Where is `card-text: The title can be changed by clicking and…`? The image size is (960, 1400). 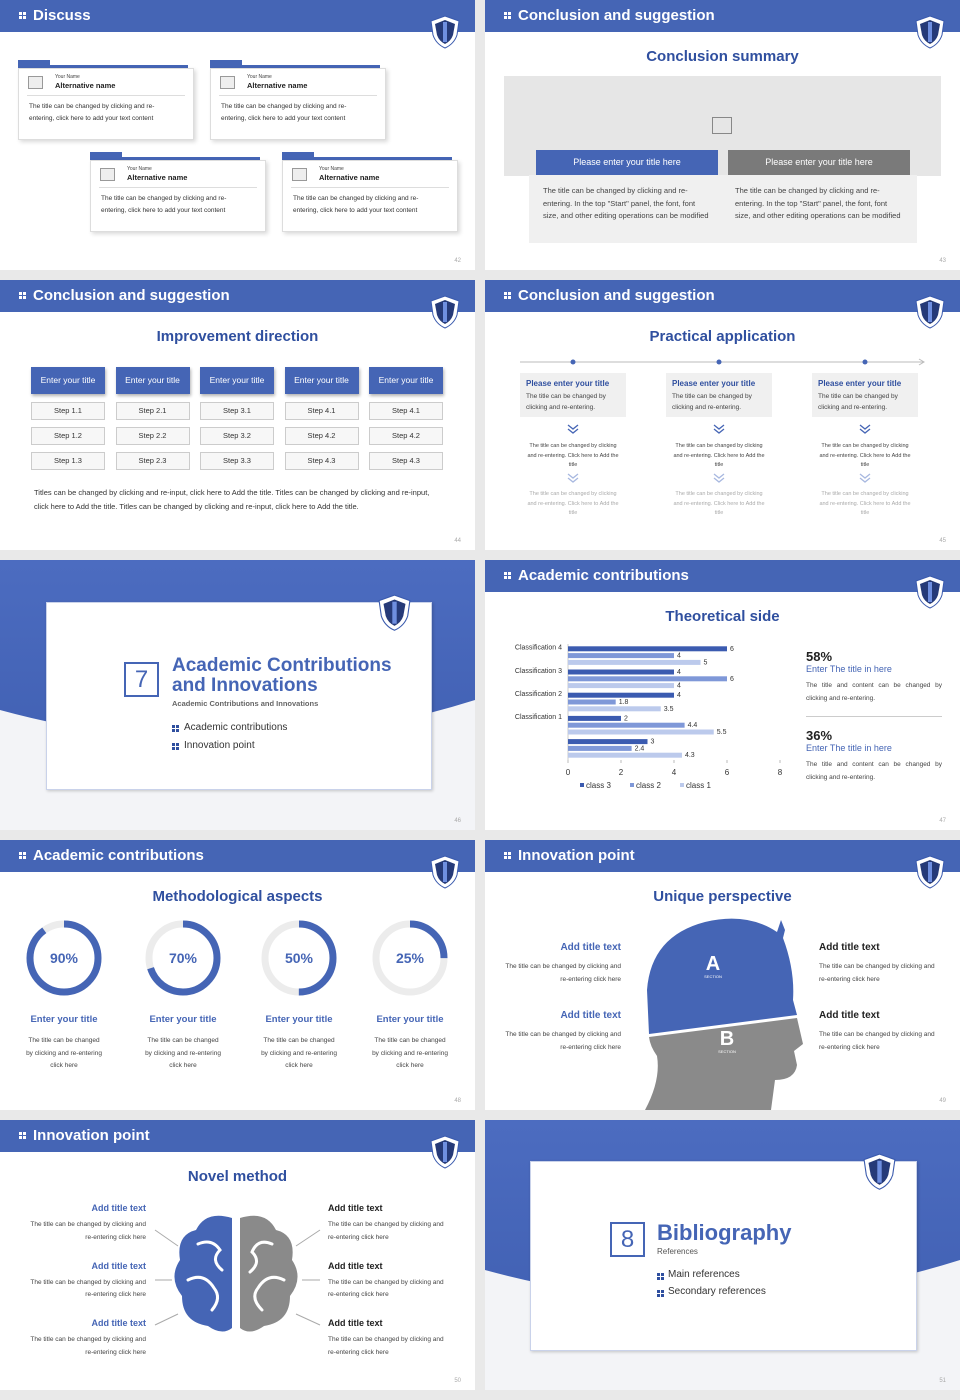
card-text: The title can be changed by clicking and… is located at coordinates (284, 112).